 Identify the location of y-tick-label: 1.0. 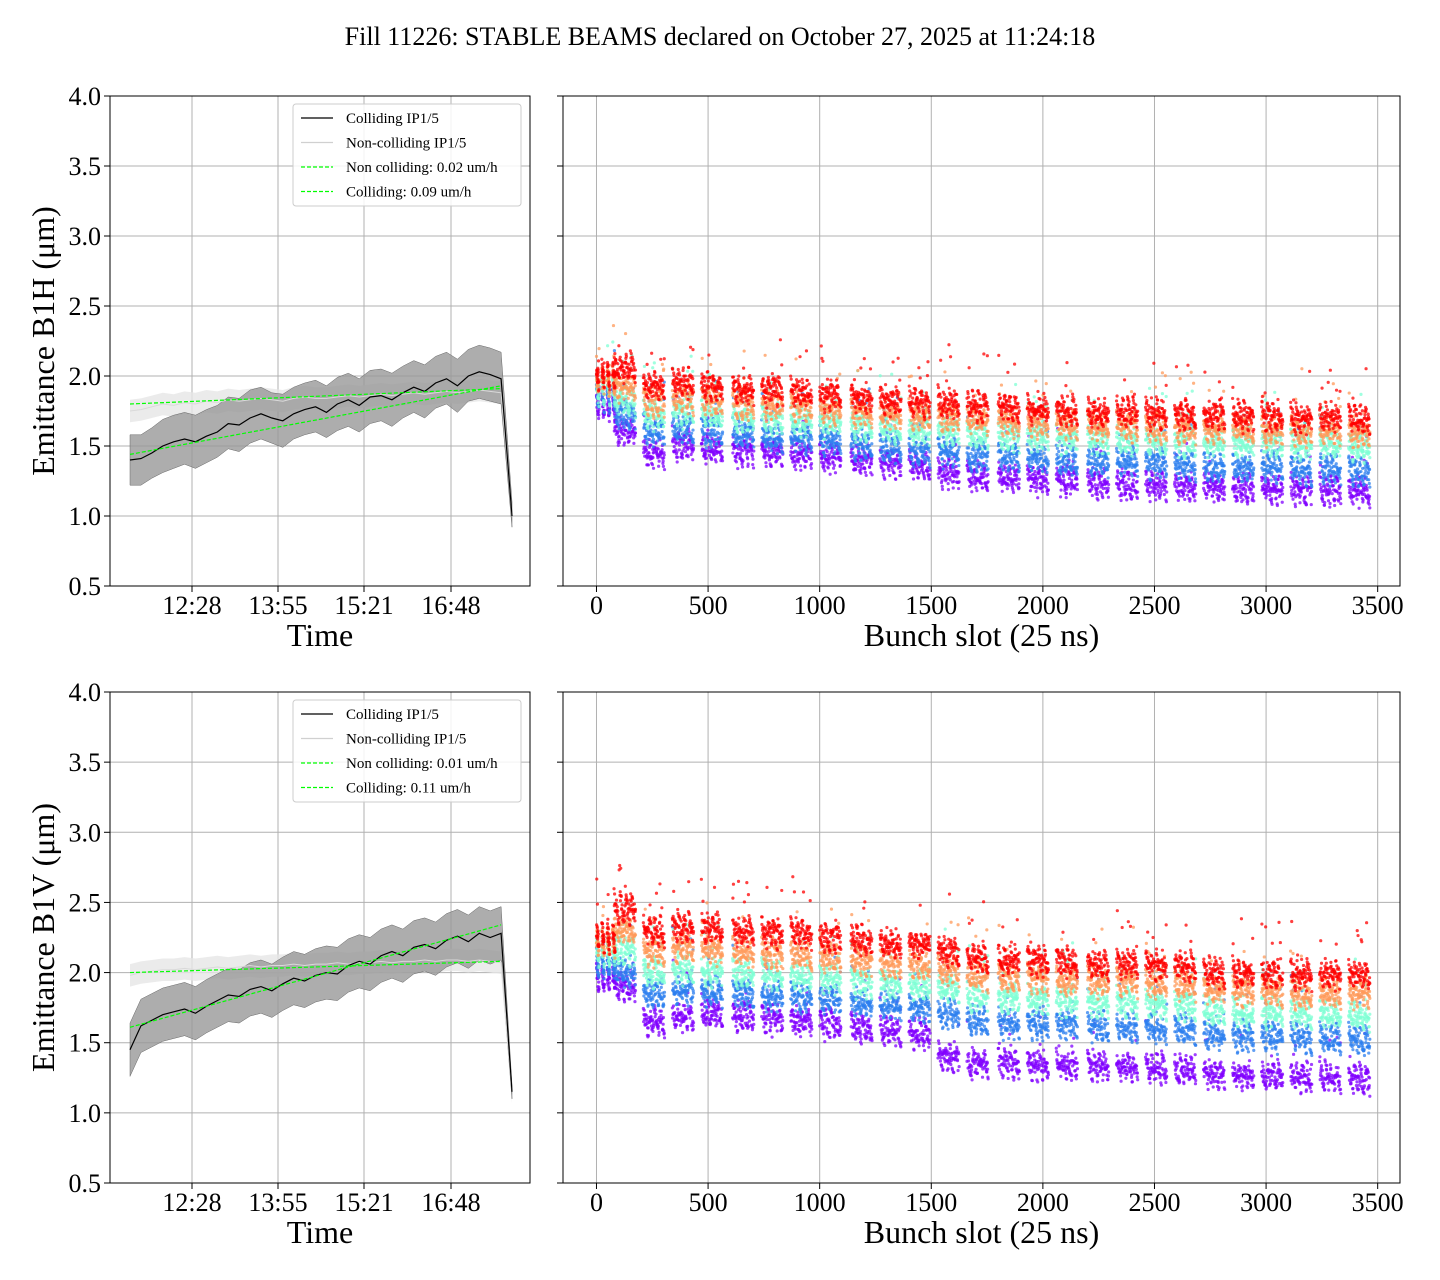
(85, 516).